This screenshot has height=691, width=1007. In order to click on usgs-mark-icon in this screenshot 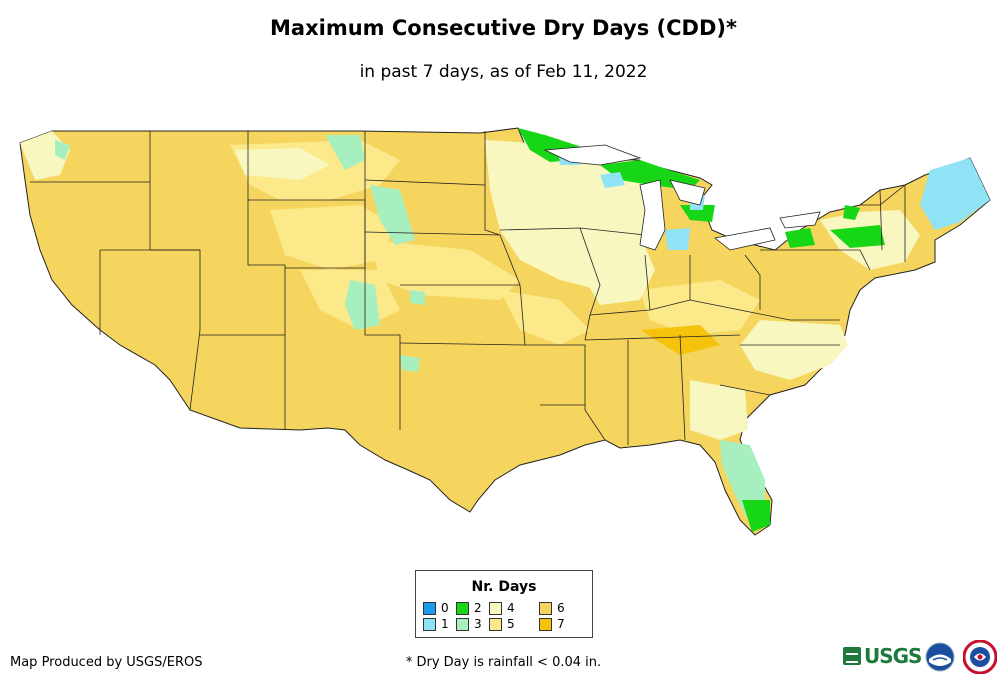, I will do `click(852, 656)`.